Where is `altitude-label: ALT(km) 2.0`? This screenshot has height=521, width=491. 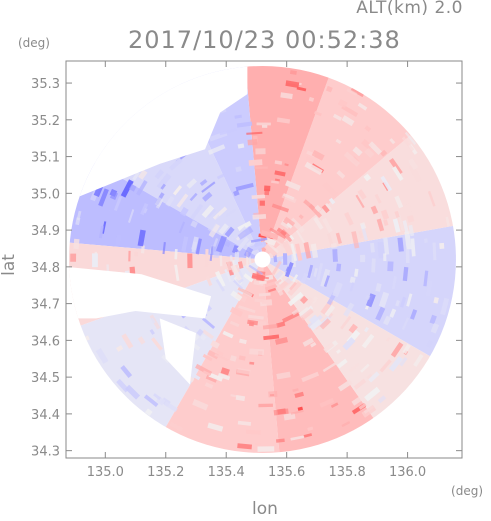
altitude-label: ALT(km) 2.0 is located at coordinates (409, 9).